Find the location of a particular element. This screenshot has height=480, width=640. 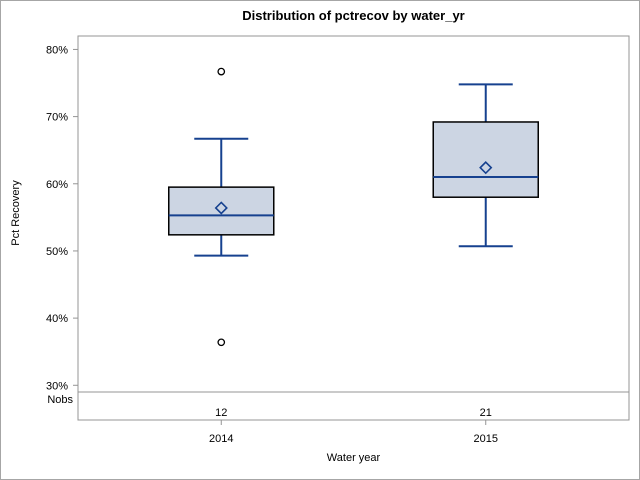

x-axis-title: Water year is located at coordinates (353, 458).